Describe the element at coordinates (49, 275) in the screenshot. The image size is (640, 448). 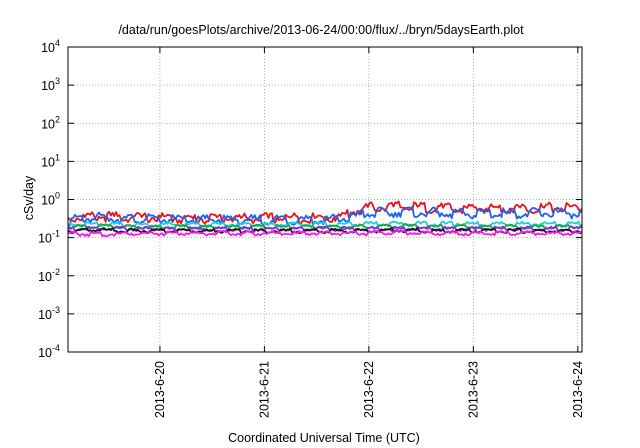
I see `y-tick-label: 10⁻²` at that location.